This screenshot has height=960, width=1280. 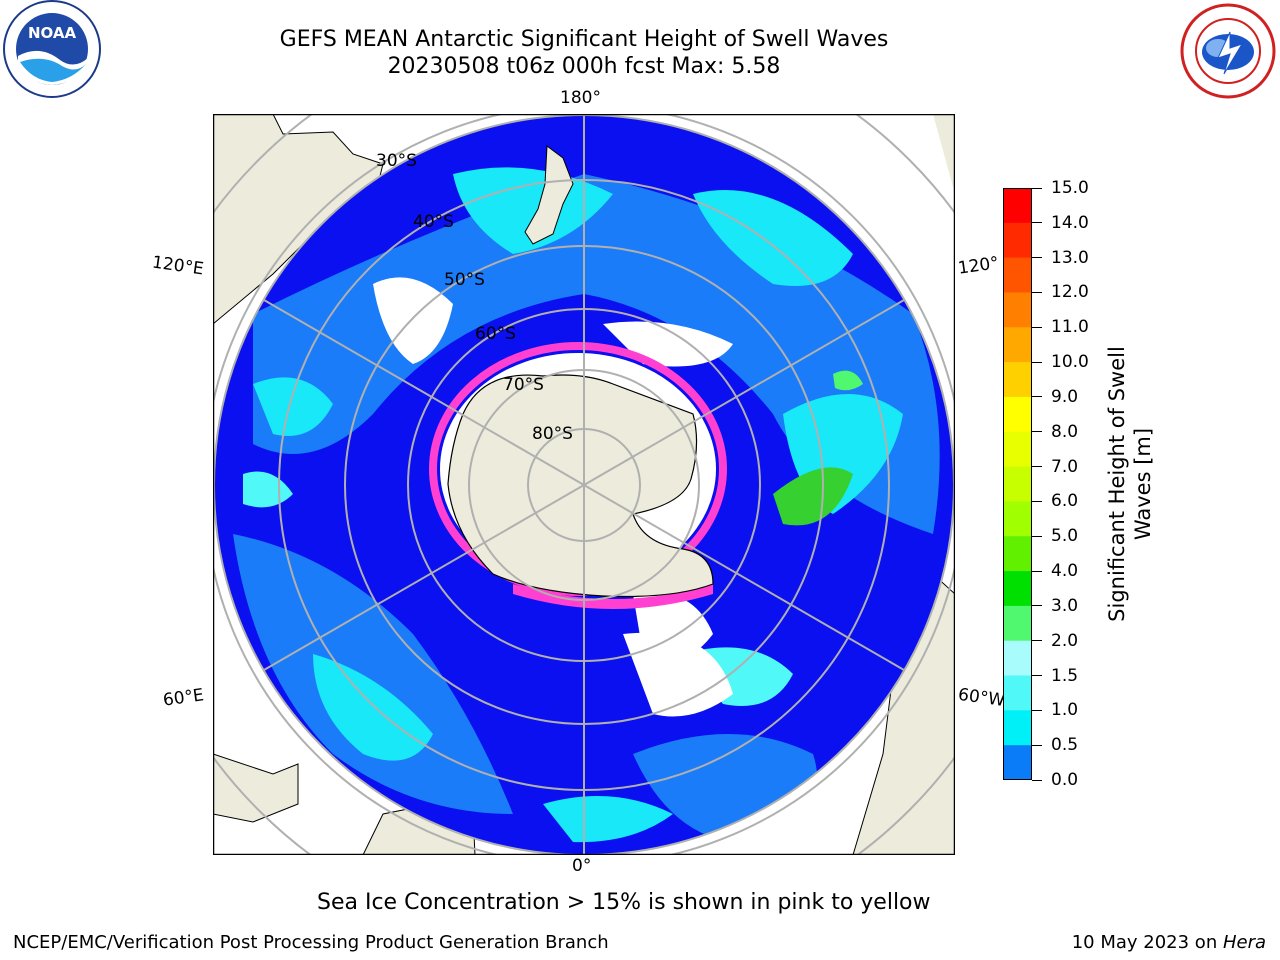 What do you see at coordinates (1055, 467) in the screenshot?
I see `colorbar-tick-label: 7.0` at bounding box center [1055, 467].